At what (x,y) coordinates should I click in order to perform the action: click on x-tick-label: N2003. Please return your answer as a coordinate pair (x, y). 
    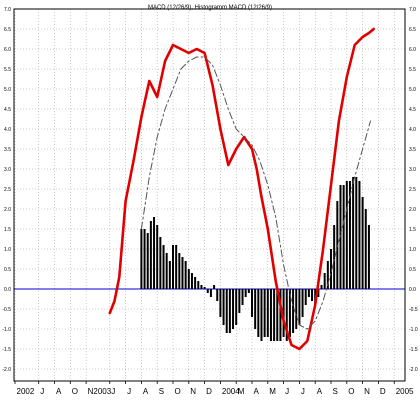
    Looking at the image, I should click on (100, 391).